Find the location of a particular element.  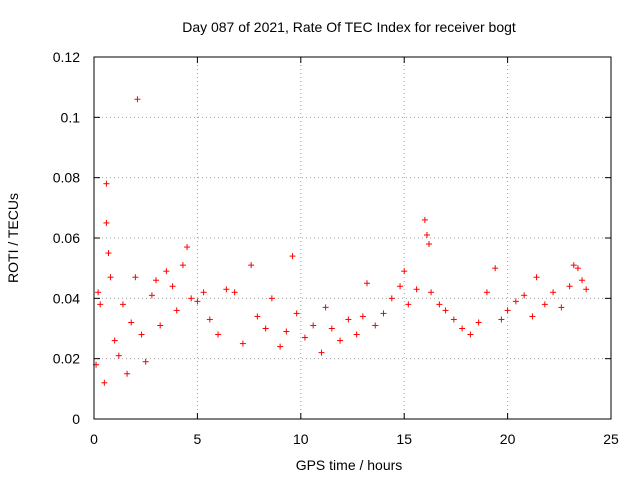

x-tick-label-1: 5 is located at coordinates (198, 439).